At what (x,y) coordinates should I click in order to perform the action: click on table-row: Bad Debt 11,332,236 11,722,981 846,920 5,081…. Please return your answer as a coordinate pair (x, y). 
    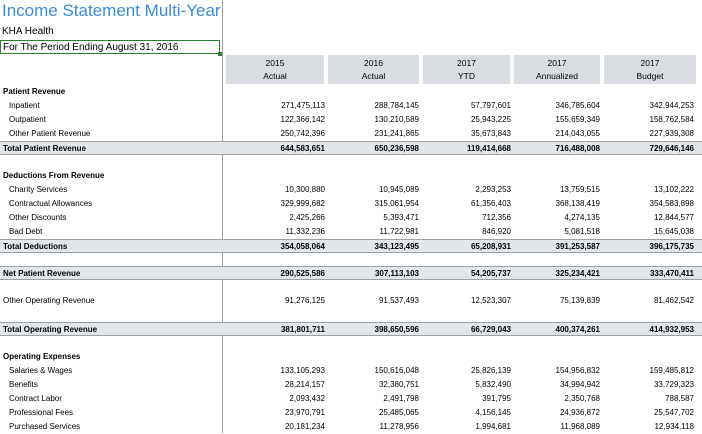
    Looking at the image, I should click on (351, 232).